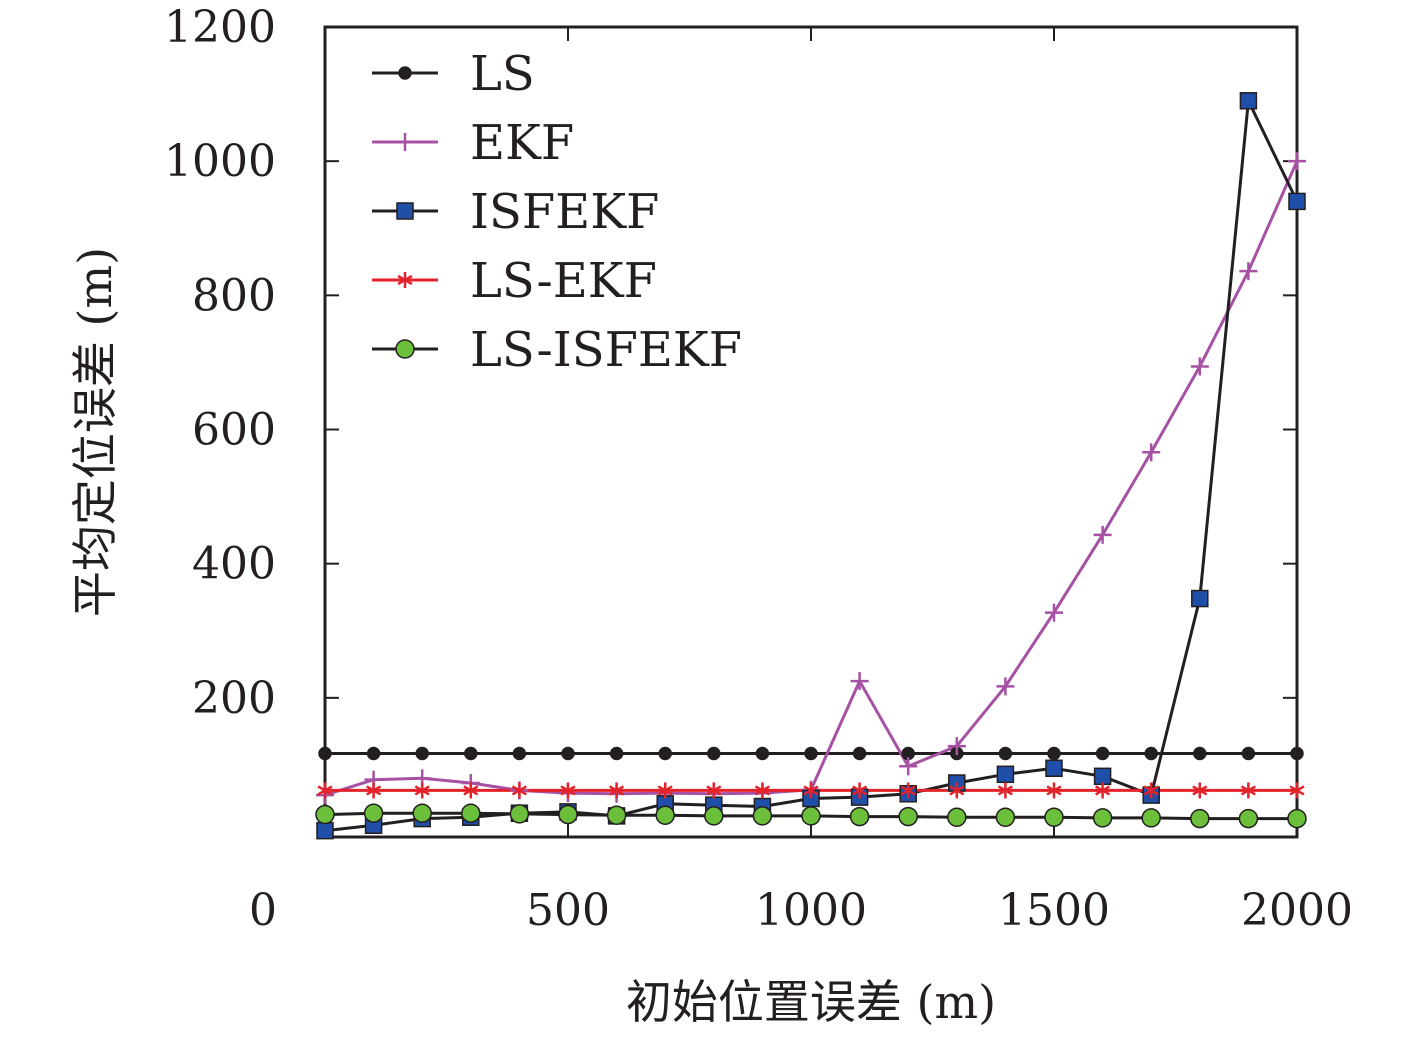 Image resolution: width=1417 pixels, height=1039 pixels. What do you see at coordinates (811, 910) in the screenshot?
I see `x-tick-label: 1000` at bounding box center [811, 910].